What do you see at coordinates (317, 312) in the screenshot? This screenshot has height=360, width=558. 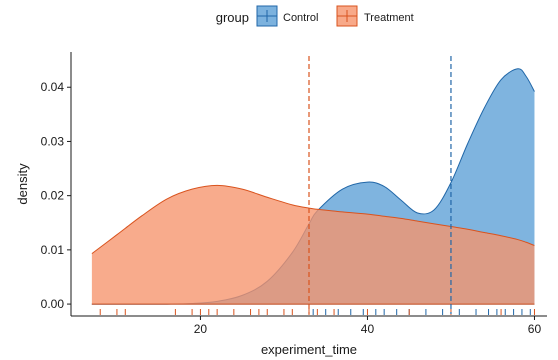 I see `rug` at bounding box center [317, 312].